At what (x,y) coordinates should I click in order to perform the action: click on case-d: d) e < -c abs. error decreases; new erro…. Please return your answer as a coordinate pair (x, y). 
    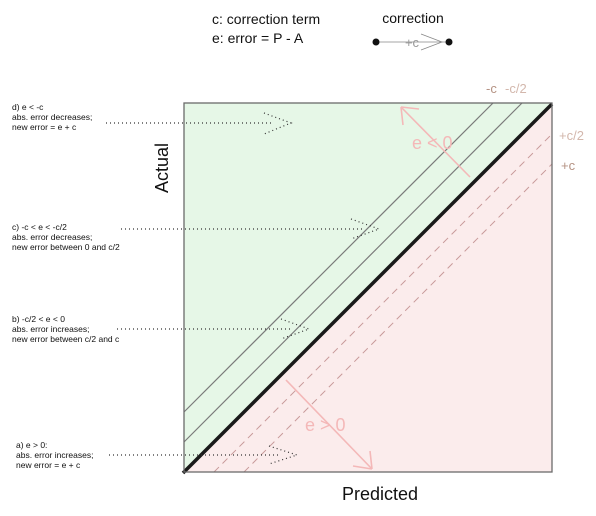
    Looking at the image, I should click on (152, 118).